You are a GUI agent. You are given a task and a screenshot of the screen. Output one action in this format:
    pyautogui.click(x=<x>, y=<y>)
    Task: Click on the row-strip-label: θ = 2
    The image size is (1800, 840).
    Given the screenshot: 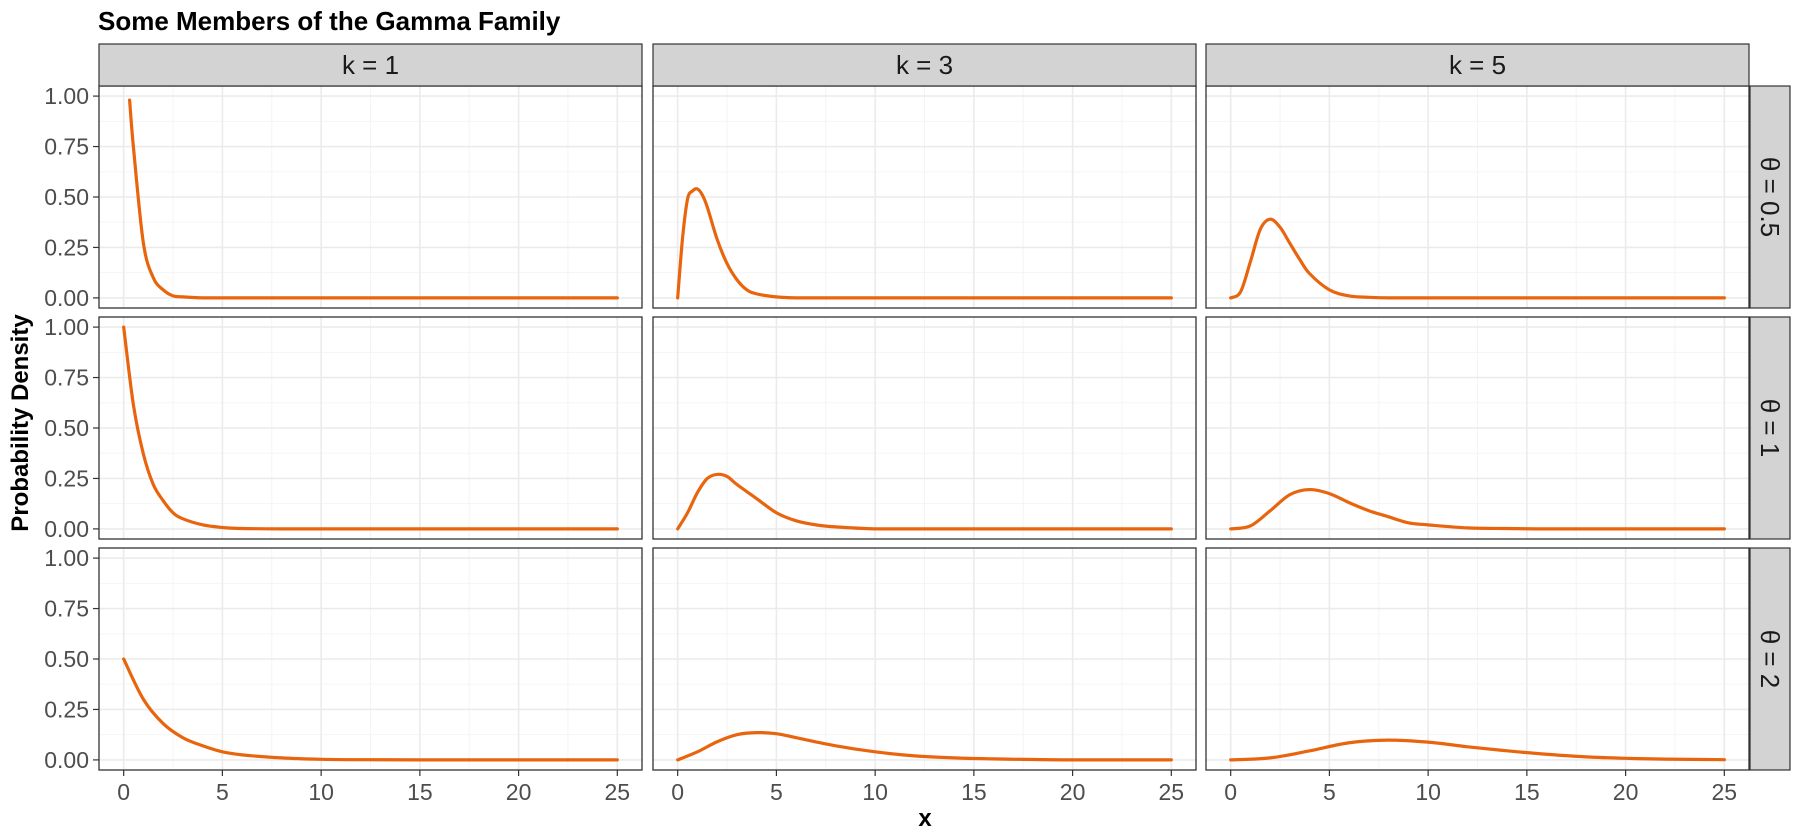 What is the action you would take?
    pyautogui.click(x=1770, y=659)
    